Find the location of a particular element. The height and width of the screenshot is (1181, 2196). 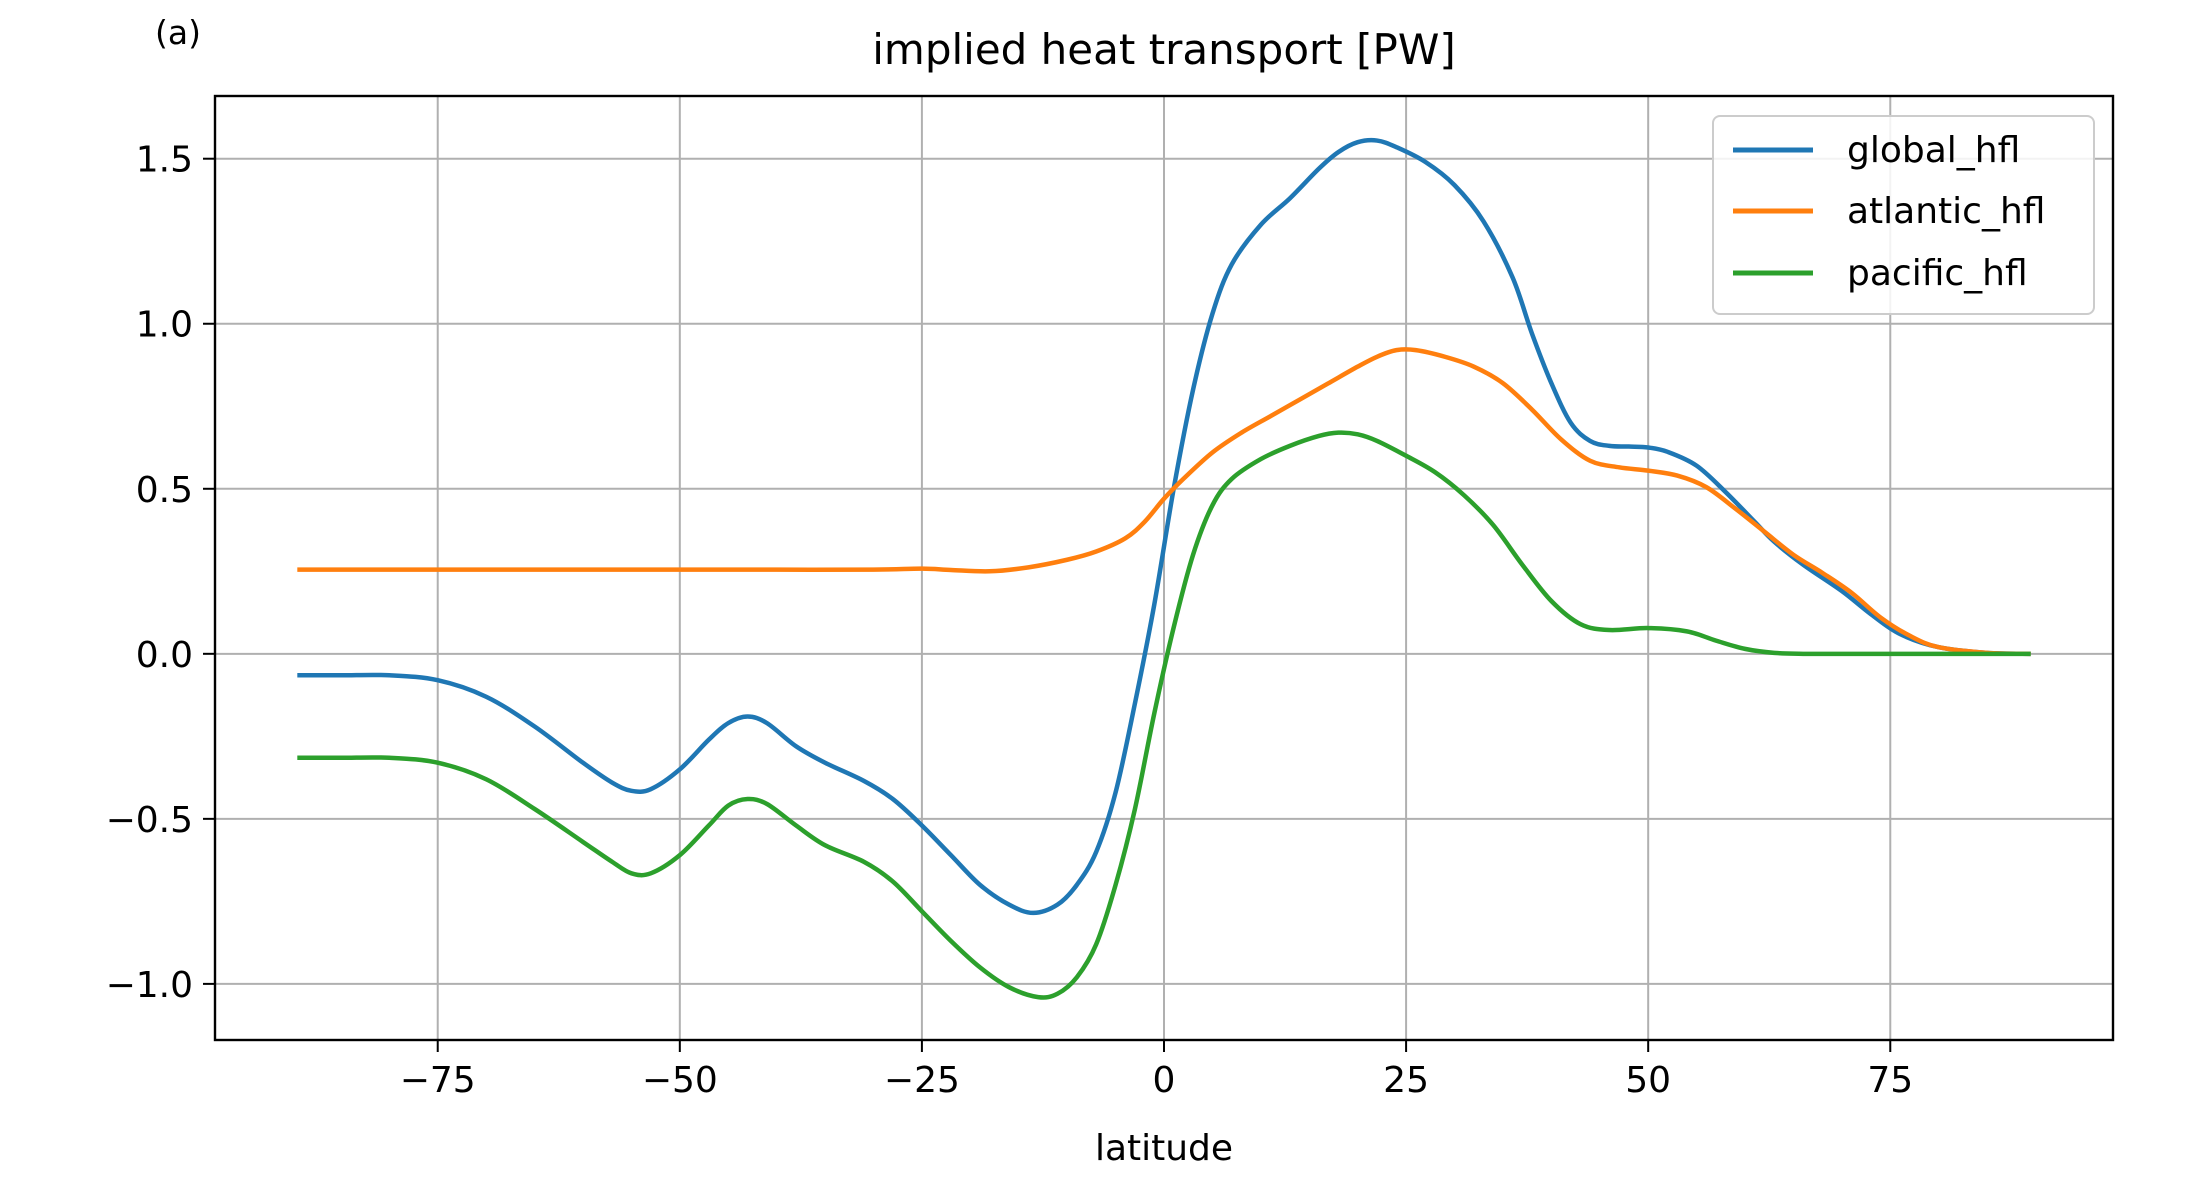

legend-box is located at coordinates (1903, 215).